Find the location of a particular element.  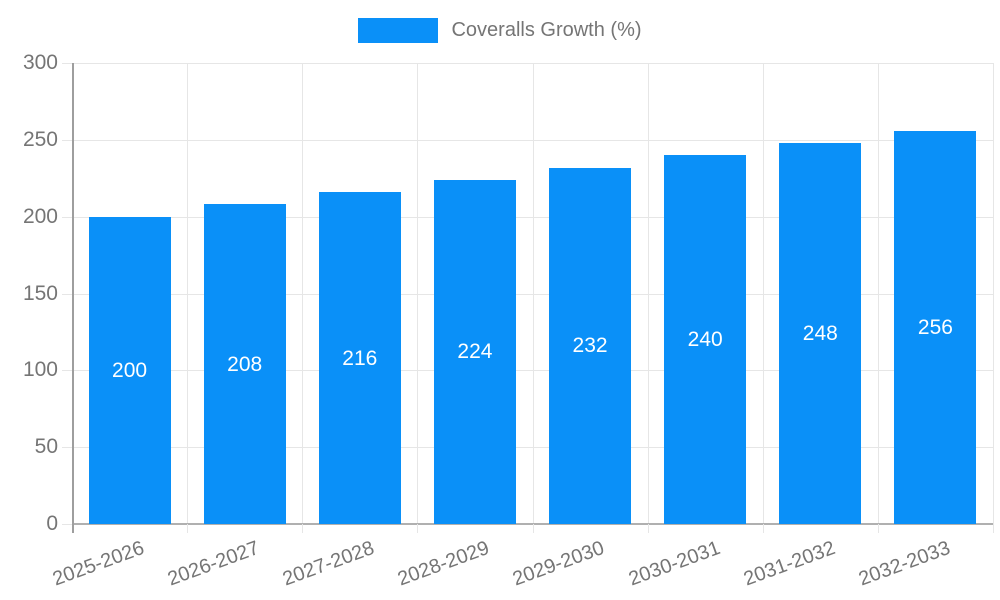

bar-value-label: 256 is located at coordinates (935, 327).